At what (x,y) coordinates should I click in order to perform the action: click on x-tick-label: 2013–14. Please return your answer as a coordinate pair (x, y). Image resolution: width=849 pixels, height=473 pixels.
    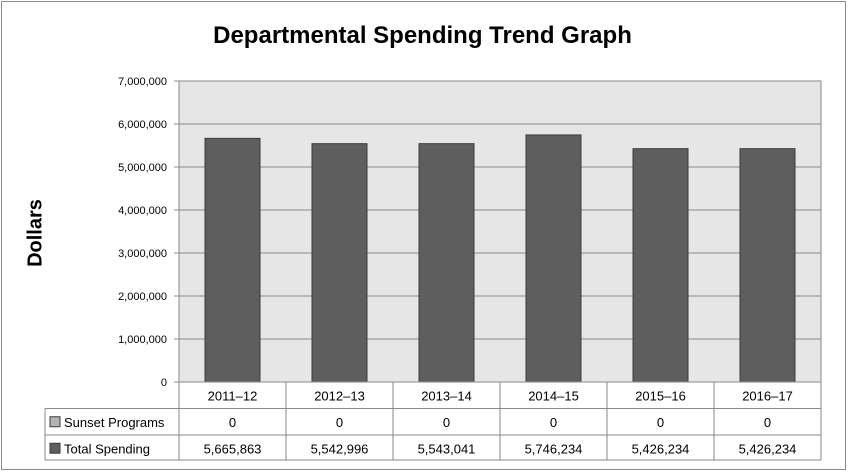
    Looking at the image, I should click on (446, 395).